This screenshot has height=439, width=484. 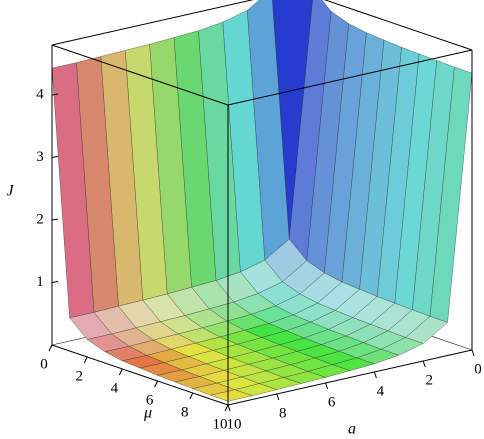 I want to click on z-axis-label: J, so click(x=10, y=191).